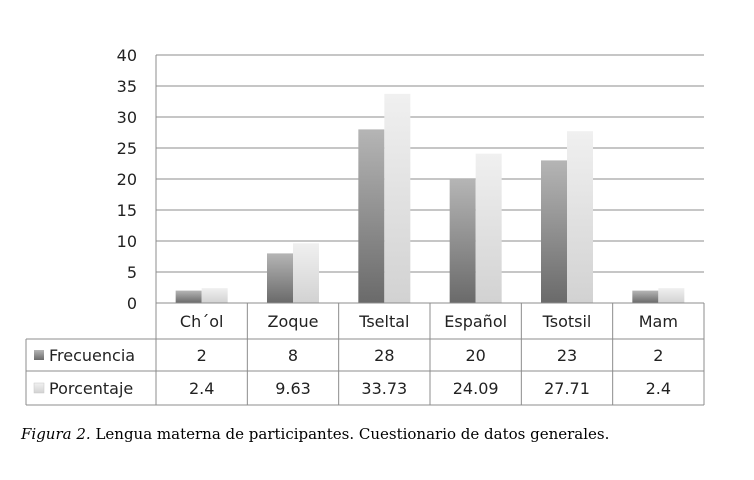 The height and width of the screenshot is (480, 754). What do you see at coordinates (384, 355) in the screenshot?
I see `data-label: 28` at bounding box center [384, 355].